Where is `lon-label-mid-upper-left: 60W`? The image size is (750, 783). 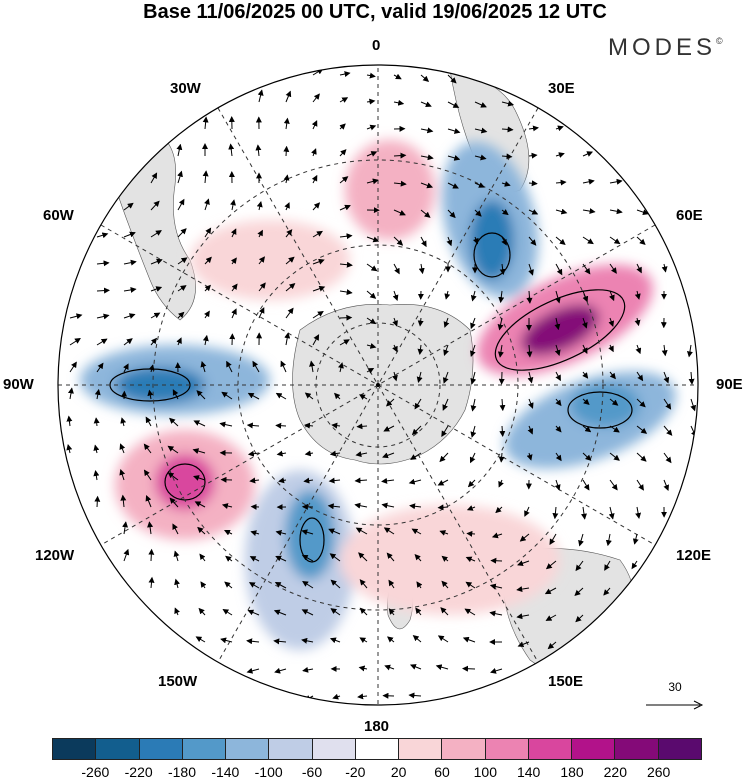 lon-label-mid-upper-left: 60W is located at coordinates (58, 215).